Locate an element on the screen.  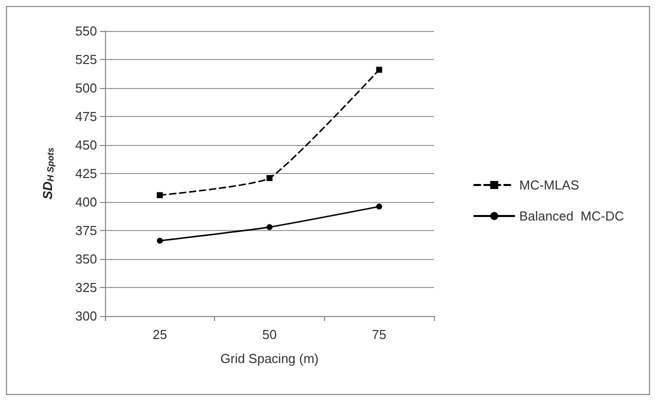
y-tick-label: 325 is located at coordinates (86, 287).